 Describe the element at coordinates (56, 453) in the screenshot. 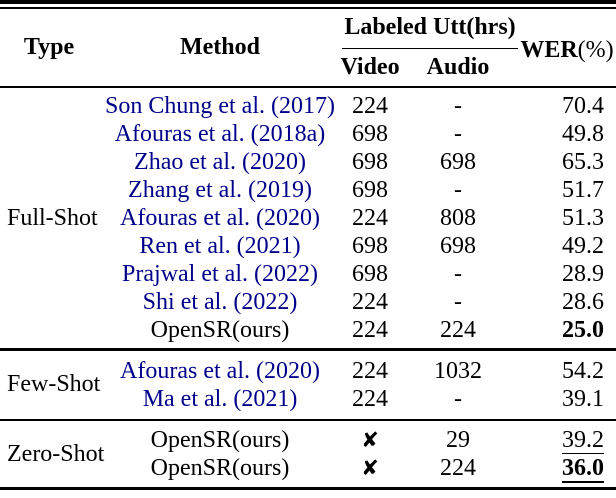

I see `type-label-zero-shot: Zero-Shot` at that location.